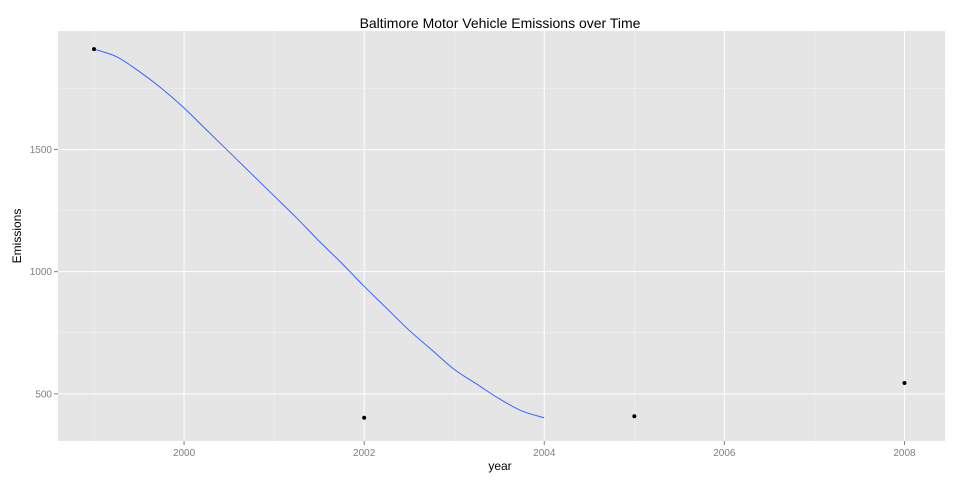  I want to click on x-tick-label: 2002, so click(364, 453).